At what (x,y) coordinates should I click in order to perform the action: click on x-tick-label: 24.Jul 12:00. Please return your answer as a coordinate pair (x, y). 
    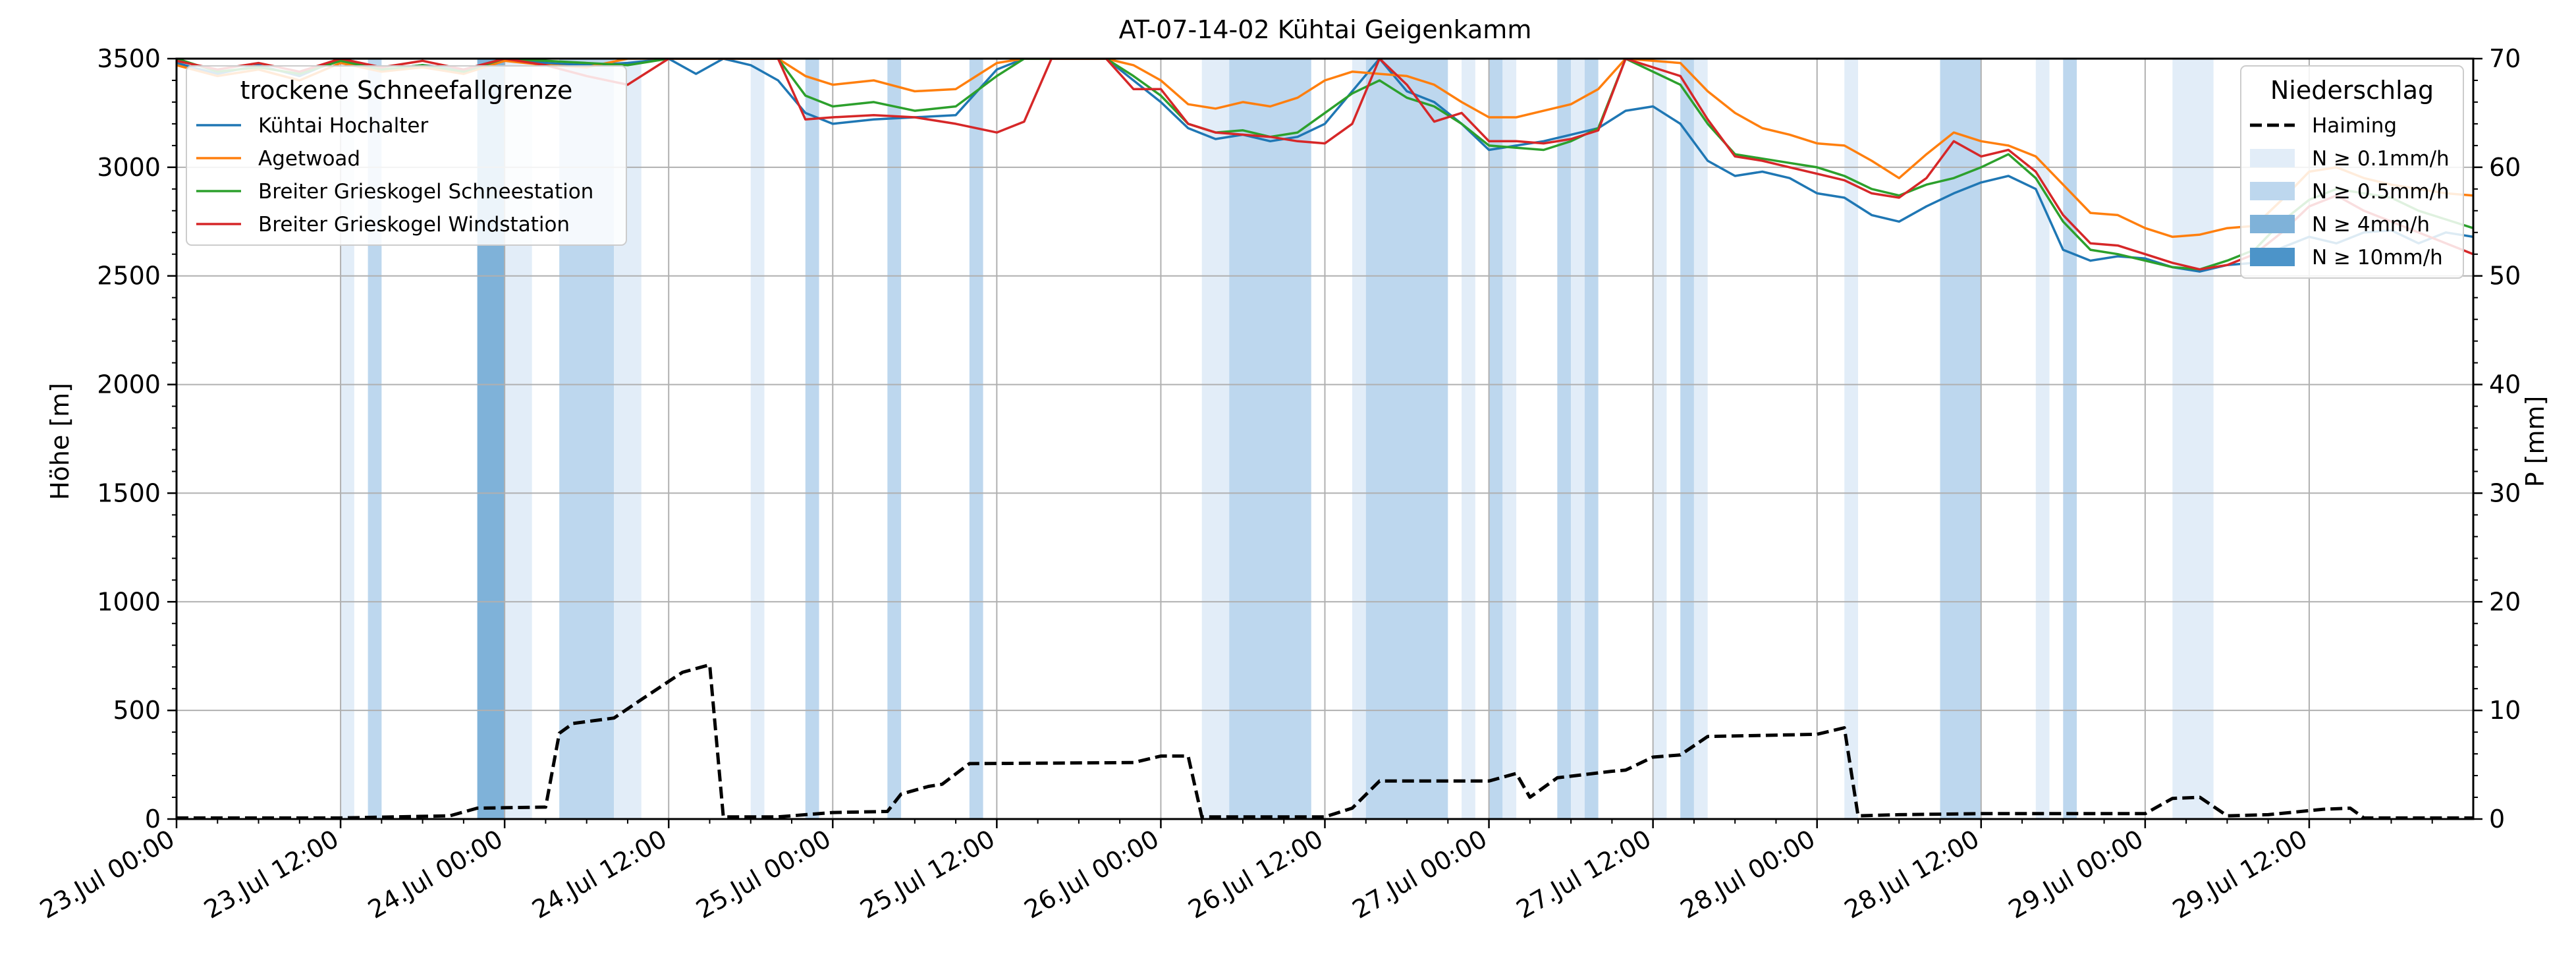
    Looking at the image, I should click on (599, 874).